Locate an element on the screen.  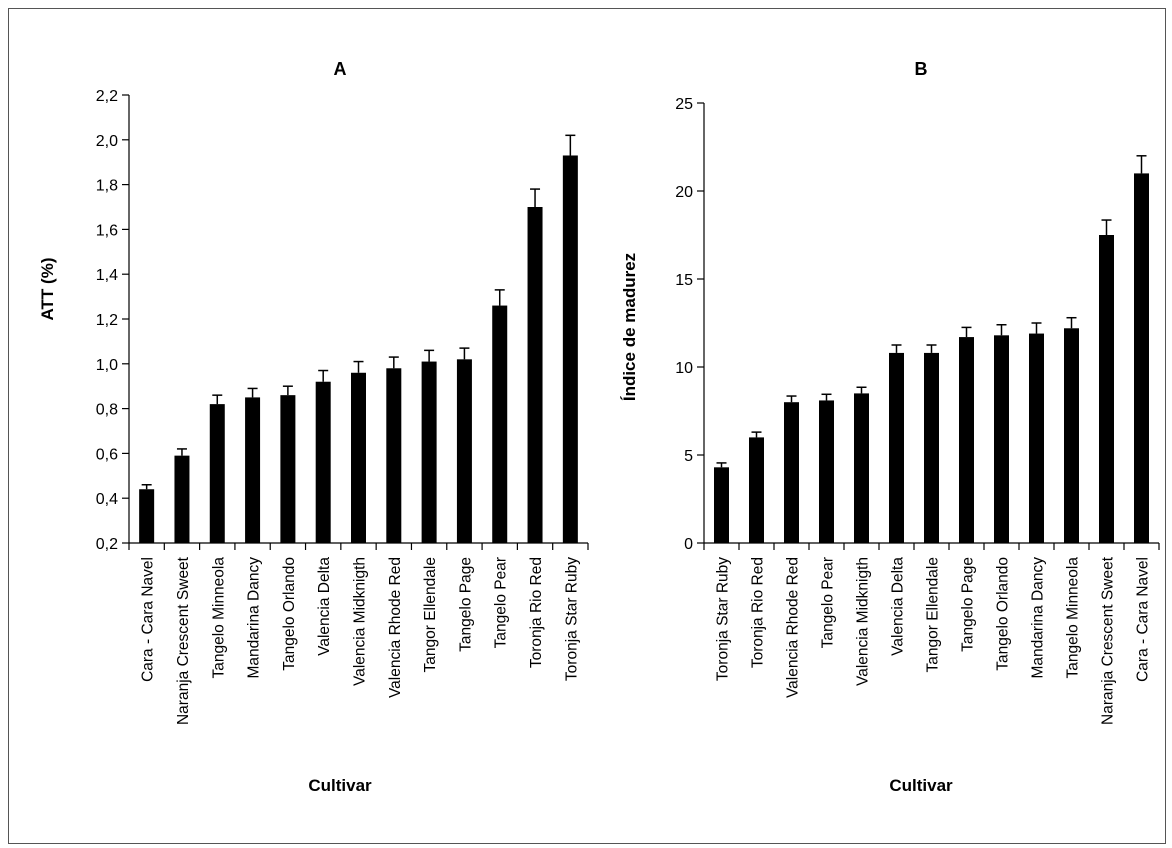
chart-a-category-label: Valencia Delta is located at coordinates (324, 606).